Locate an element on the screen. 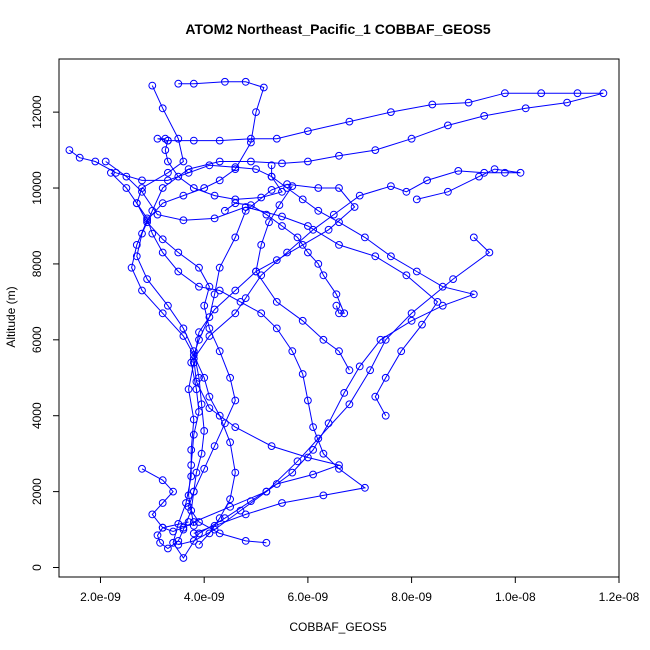  x-tick-label: 1.0e-08 is located at coordinates (515, 597).